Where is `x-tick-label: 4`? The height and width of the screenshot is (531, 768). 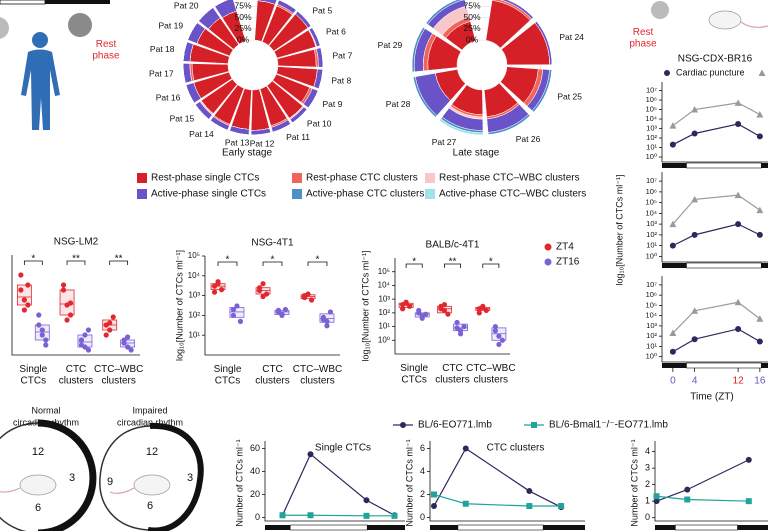
x-tick-label: 4 is located at coordinates (695, 381).